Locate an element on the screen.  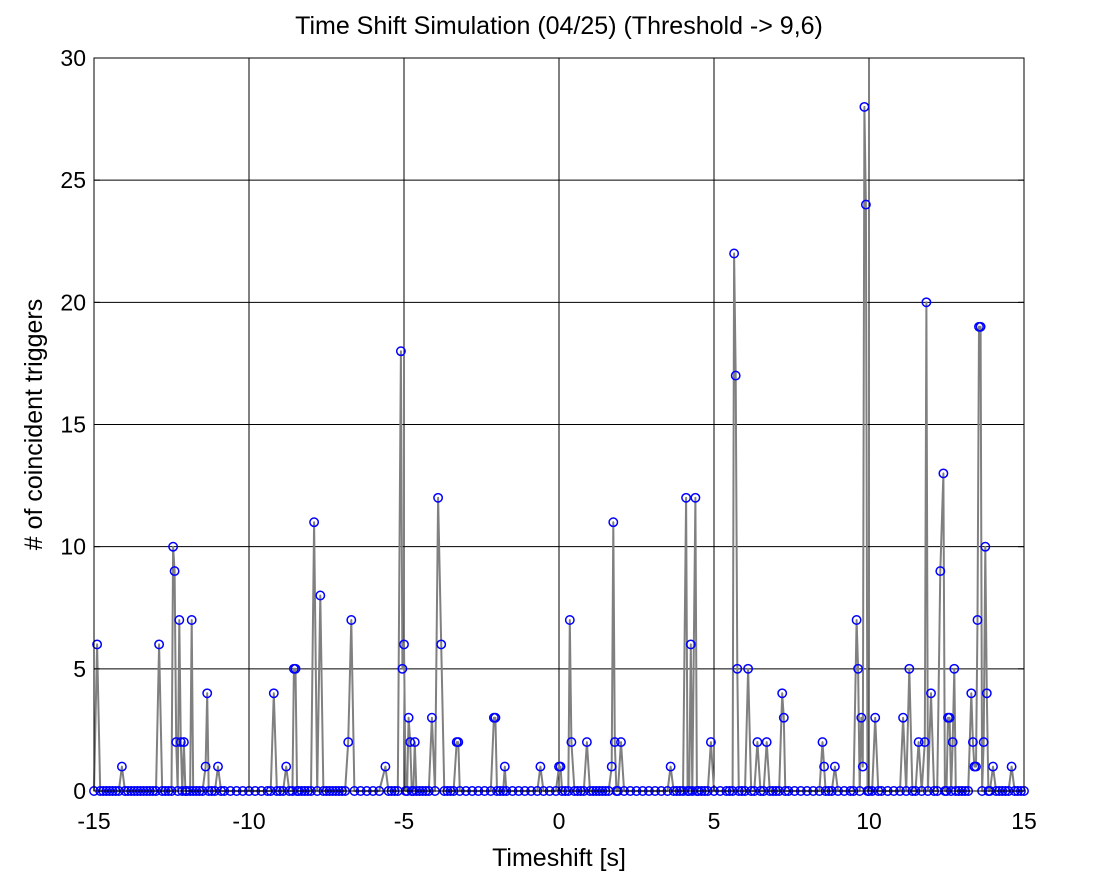
y-tick-label: 0 is located at coordinates (79, 791).